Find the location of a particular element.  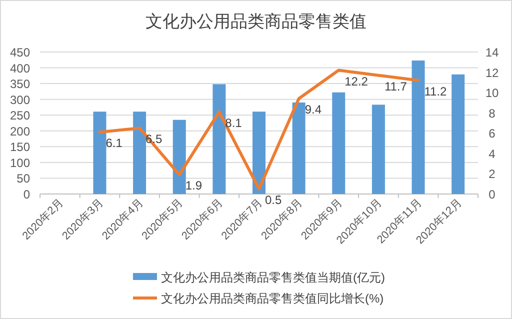

y-tick-label: 350 is located at coordinates (20, 84).